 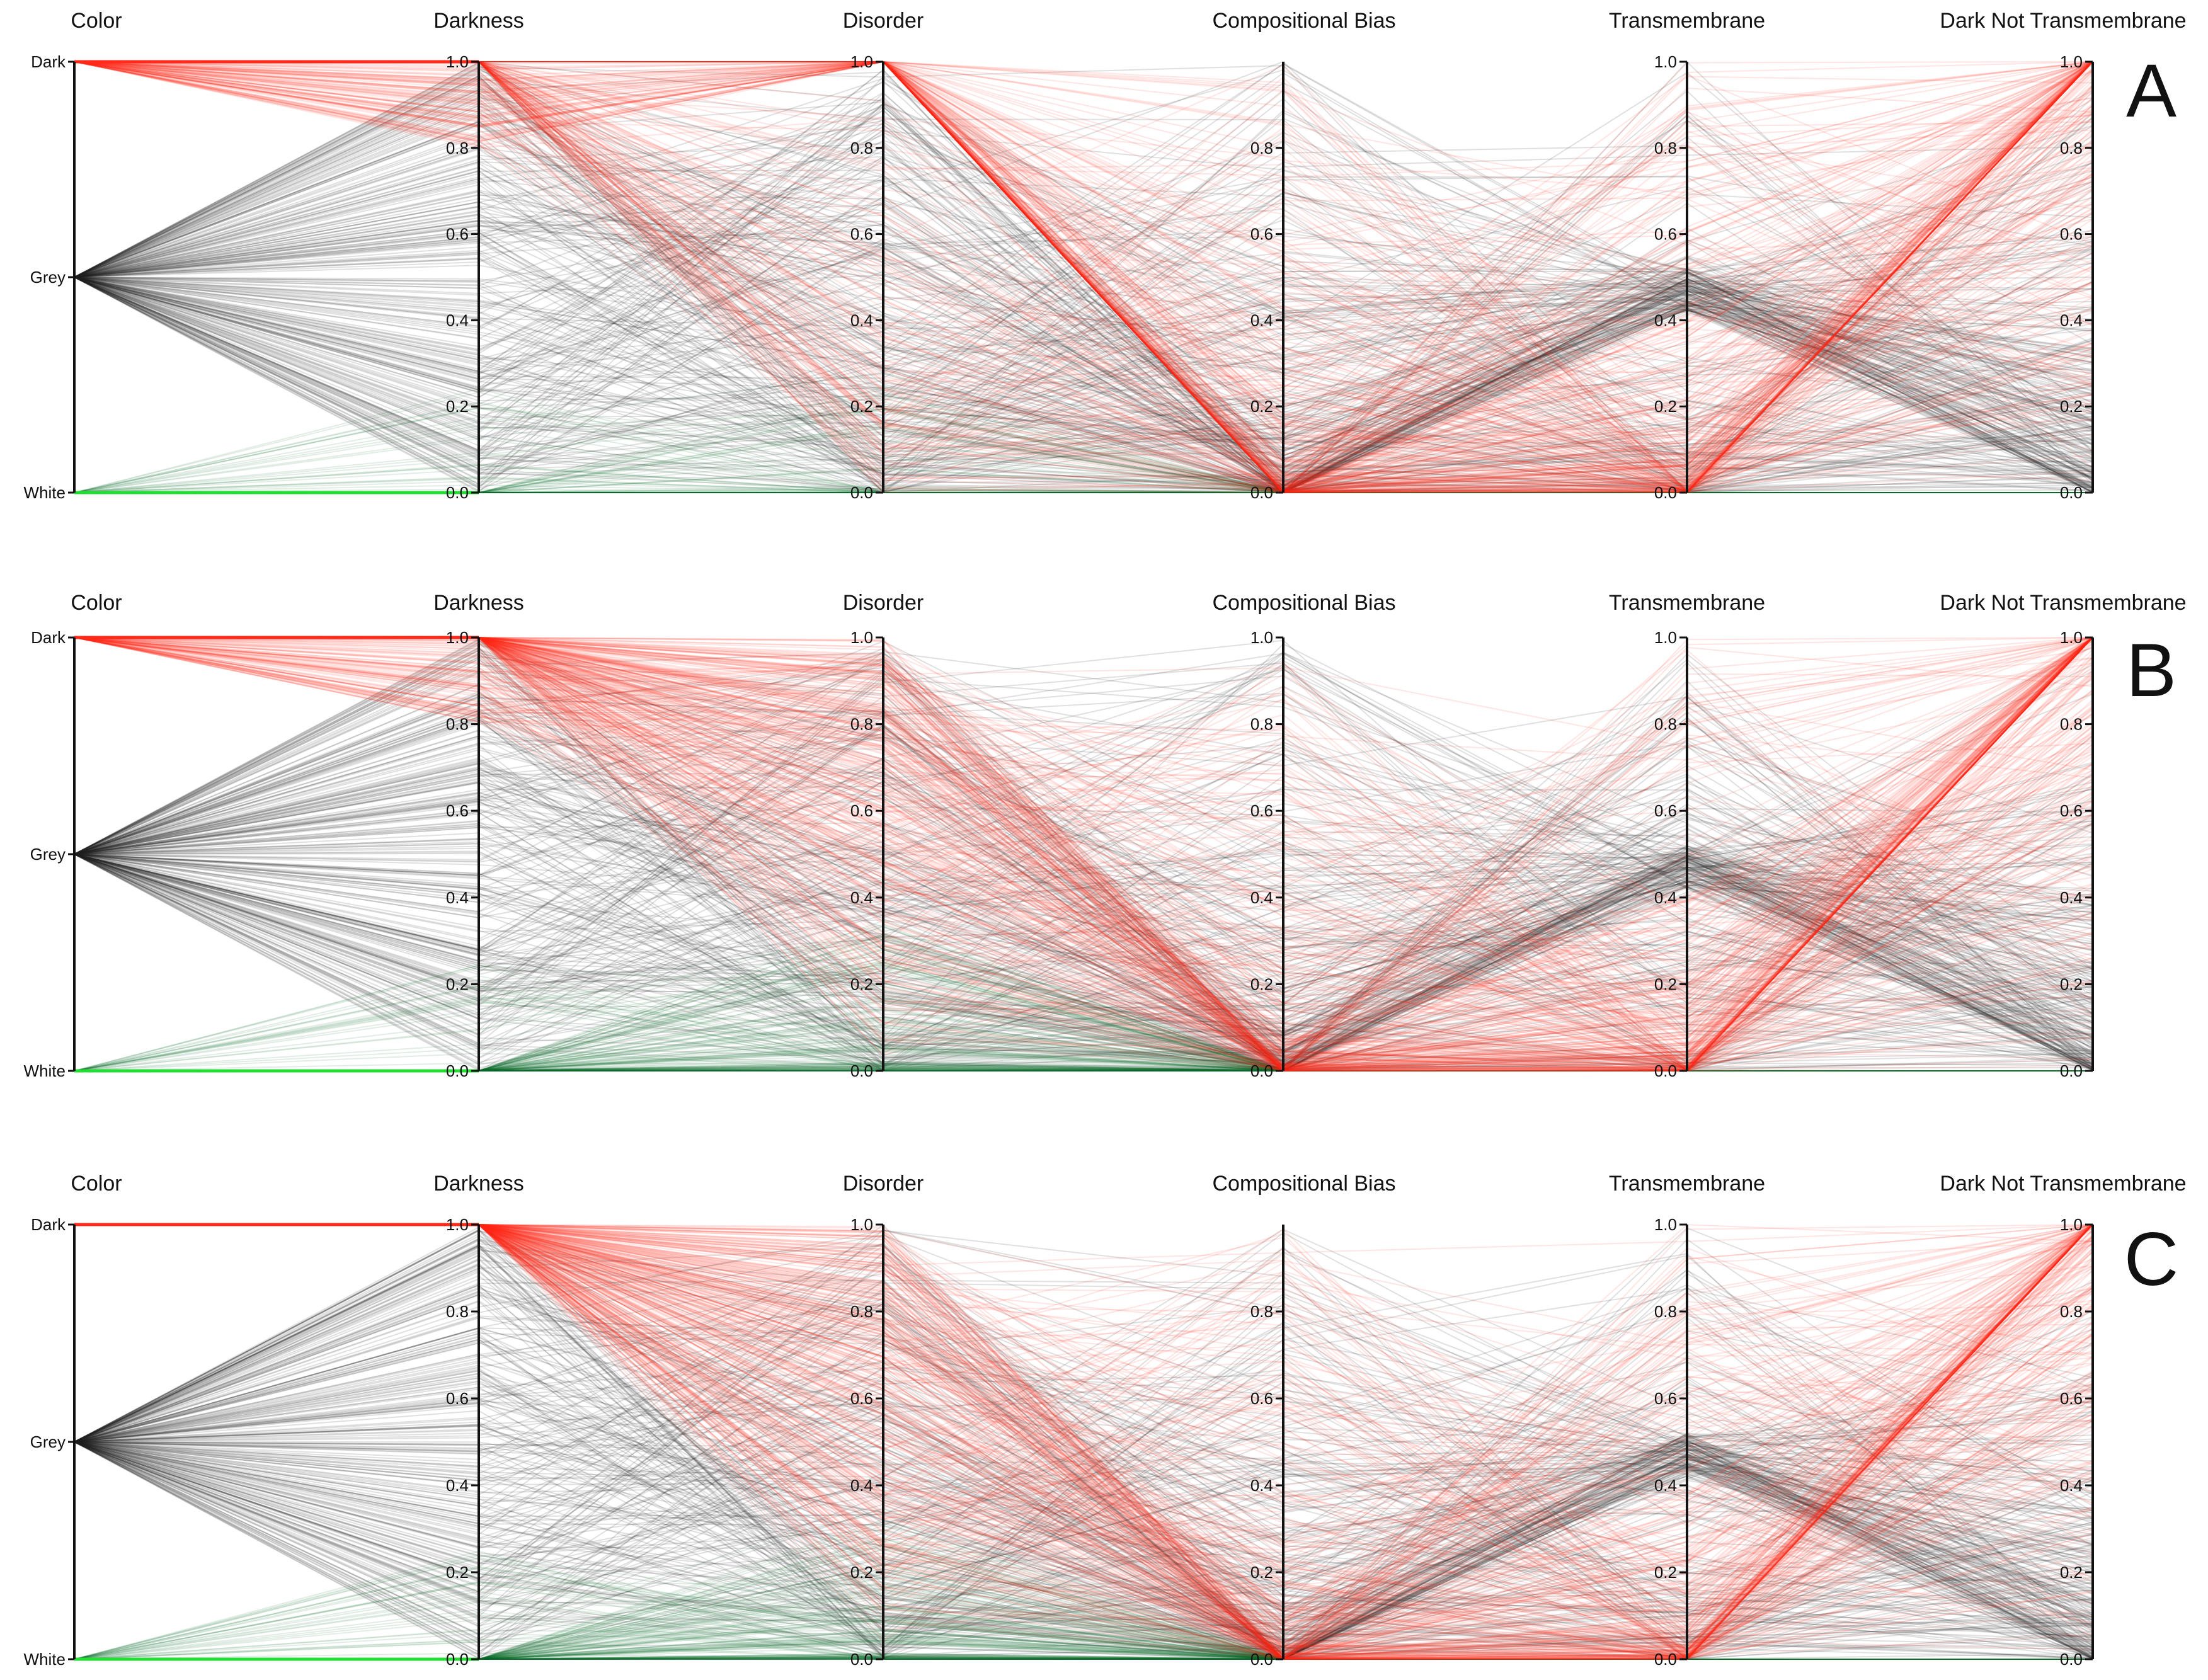 I want to click on tick-label: 0.0, so click(x=1261, y=1070).